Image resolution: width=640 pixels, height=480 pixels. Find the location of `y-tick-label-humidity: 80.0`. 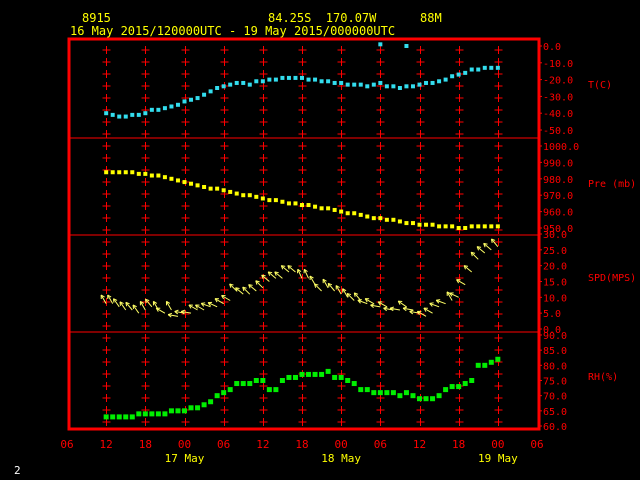

y-tick-label-humidity: 80.0 is located at coordinates (555, 366).